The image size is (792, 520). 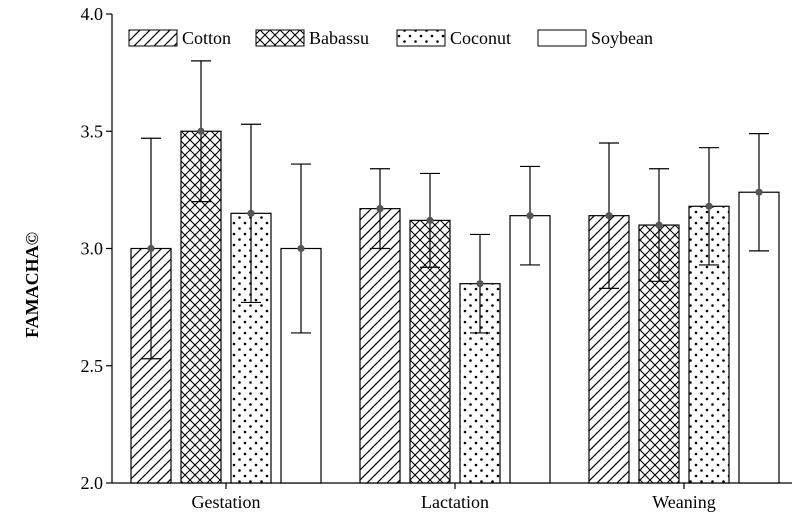 I want to click on x-tick-label: Weaning, so click(x=684, y=502).